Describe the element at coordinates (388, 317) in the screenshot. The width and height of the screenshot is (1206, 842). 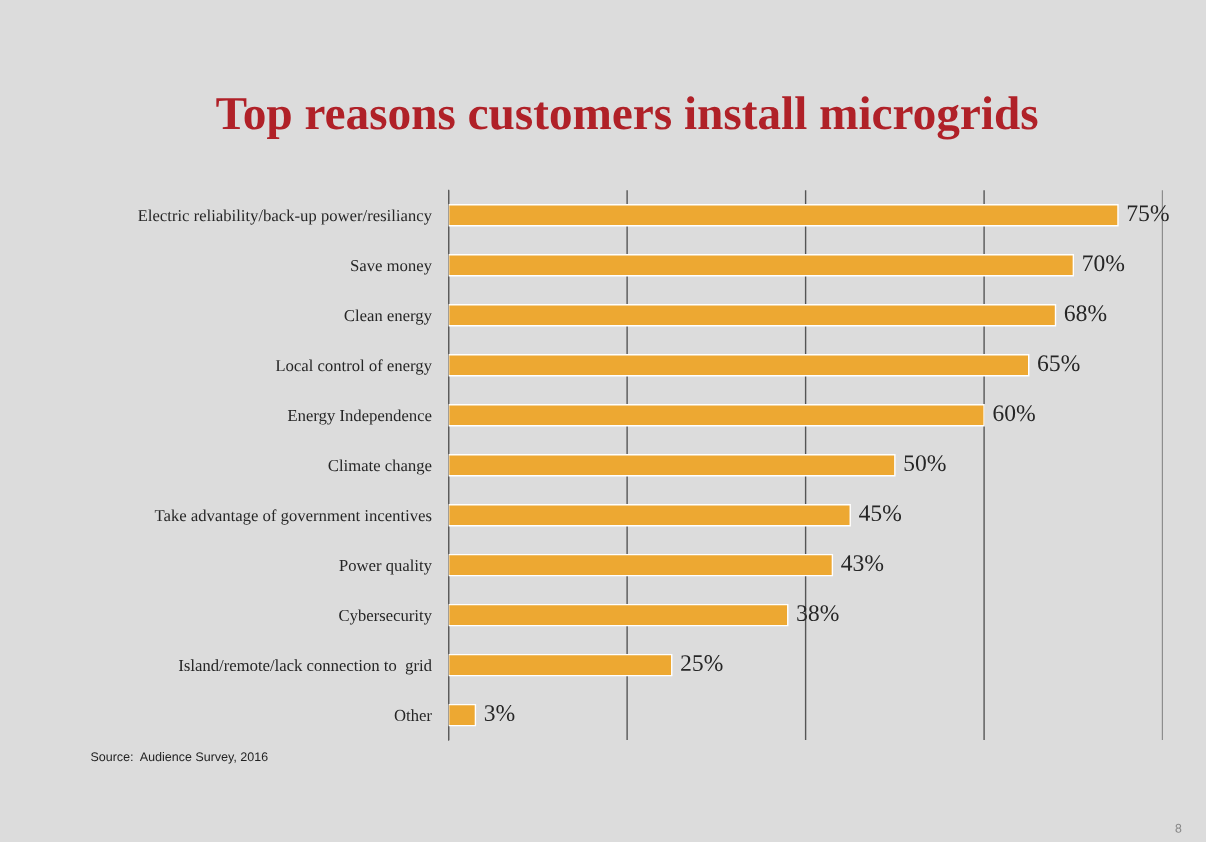
I see `y-tick-label: Clean energy` at that location.